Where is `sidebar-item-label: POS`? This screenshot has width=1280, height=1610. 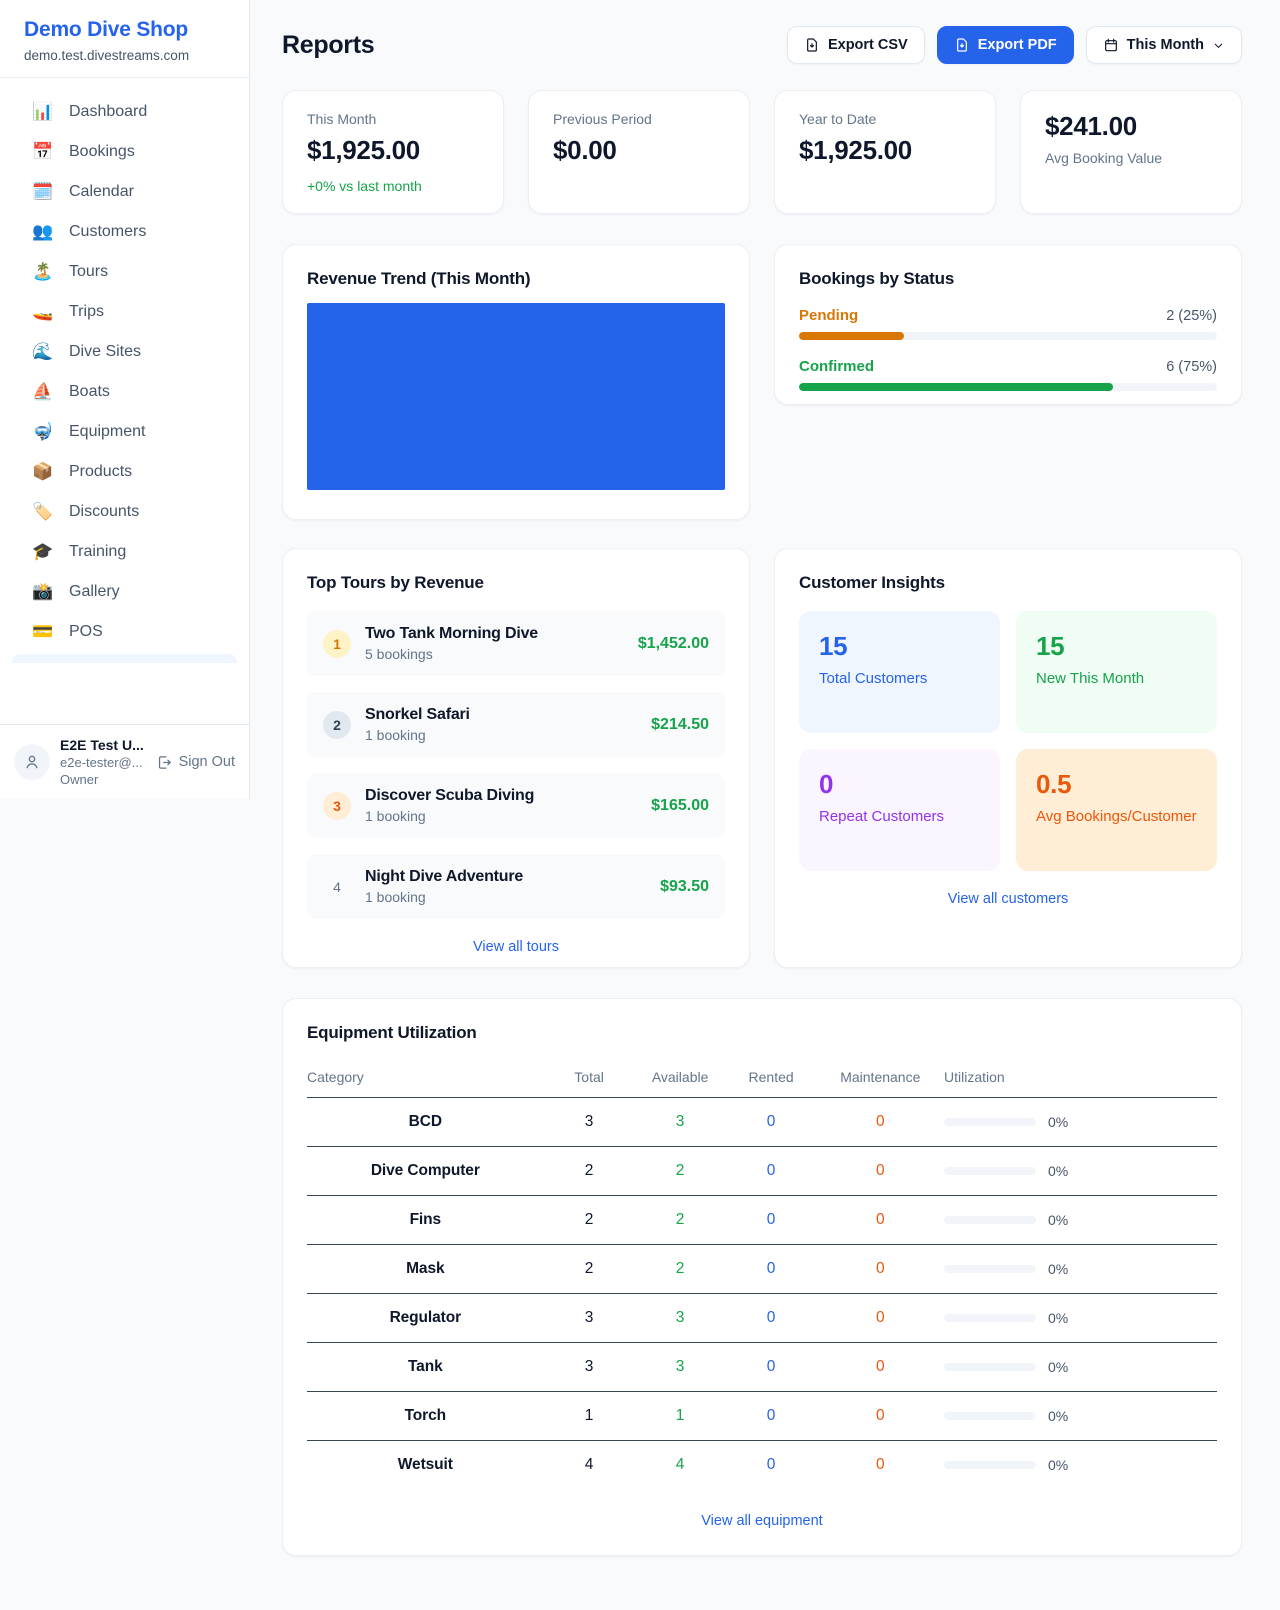 sidebar-item-label: POS is located at coordinates (86, 631).